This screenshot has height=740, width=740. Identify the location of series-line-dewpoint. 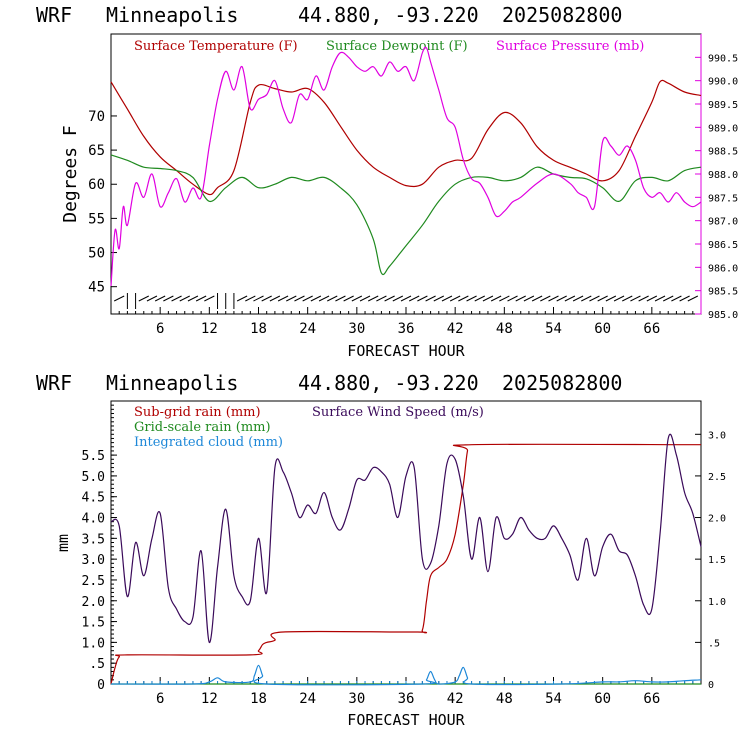
(406, 215).